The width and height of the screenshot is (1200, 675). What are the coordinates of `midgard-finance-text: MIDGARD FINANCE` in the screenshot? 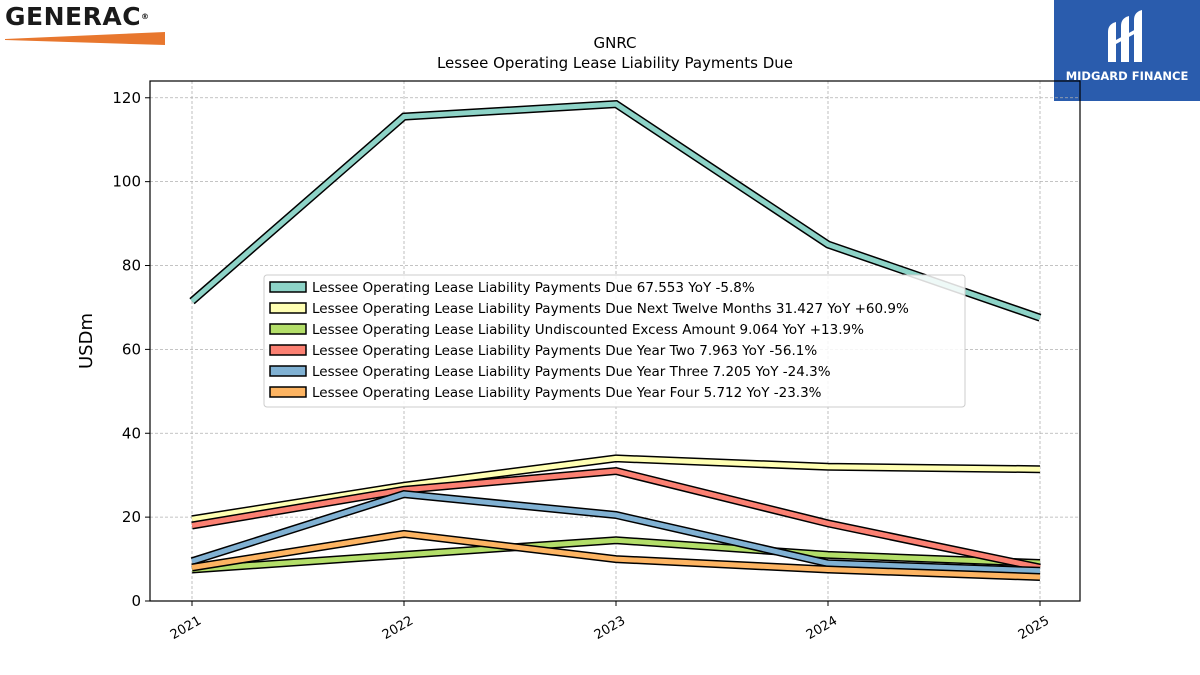 It's located at (1127, 76).